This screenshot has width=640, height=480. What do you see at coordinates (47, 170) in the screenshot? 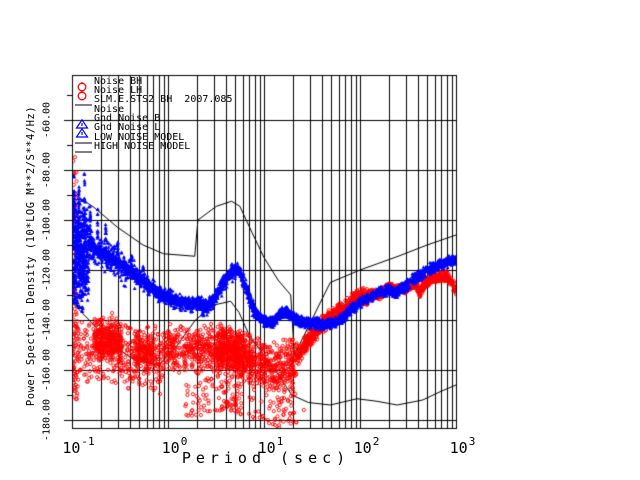
I see `y-tick-label: -80.00` at bounding box center [47, 170].